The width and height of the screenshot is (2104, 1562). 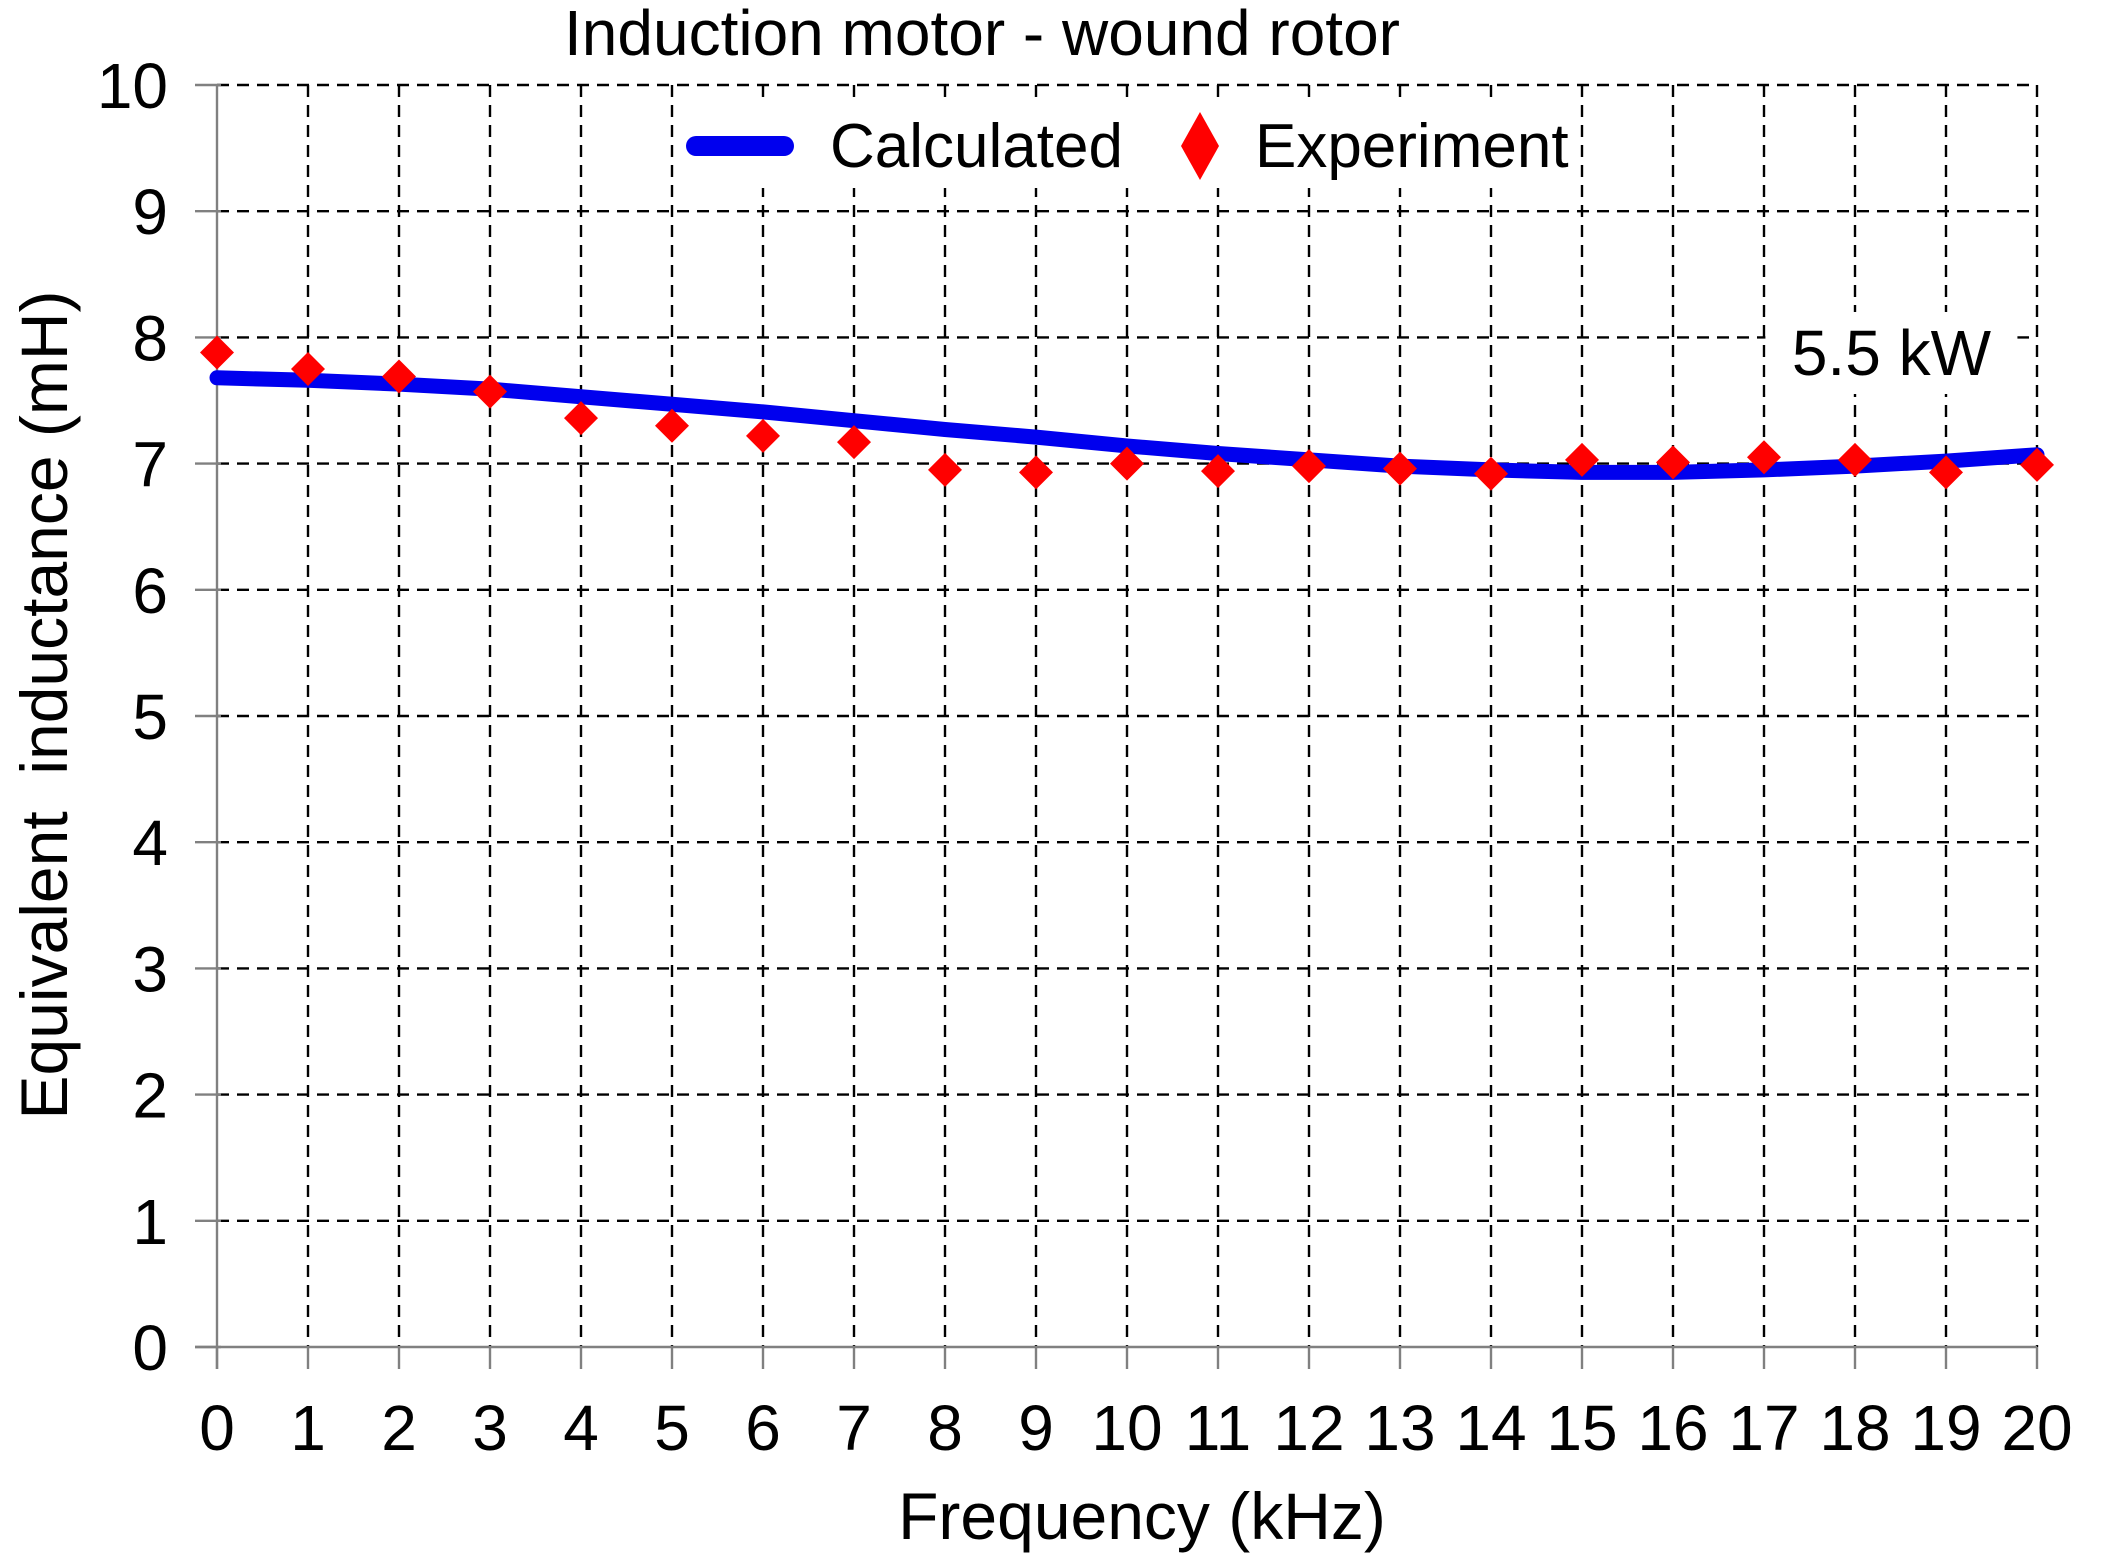 I want to click on y-tick-label-10: 10, so click(x=132, y=86).